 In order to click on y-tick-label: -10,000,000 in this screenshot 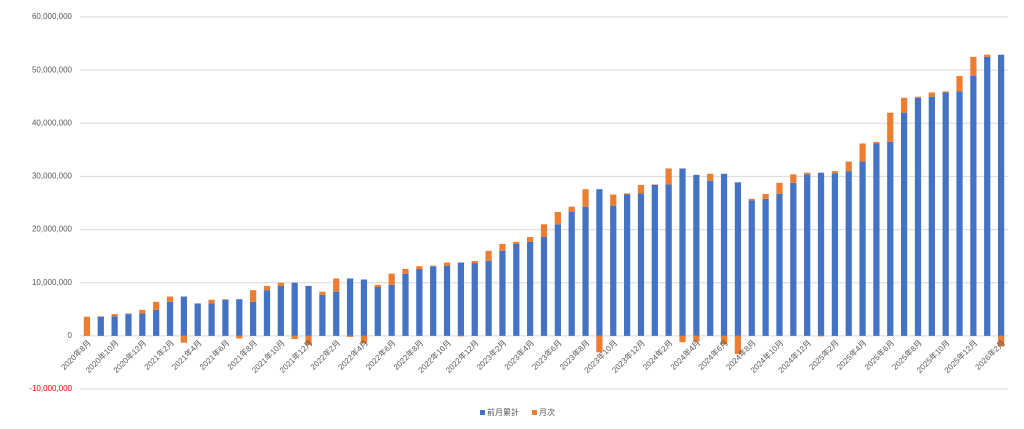, I will do `click(50, 388)`.